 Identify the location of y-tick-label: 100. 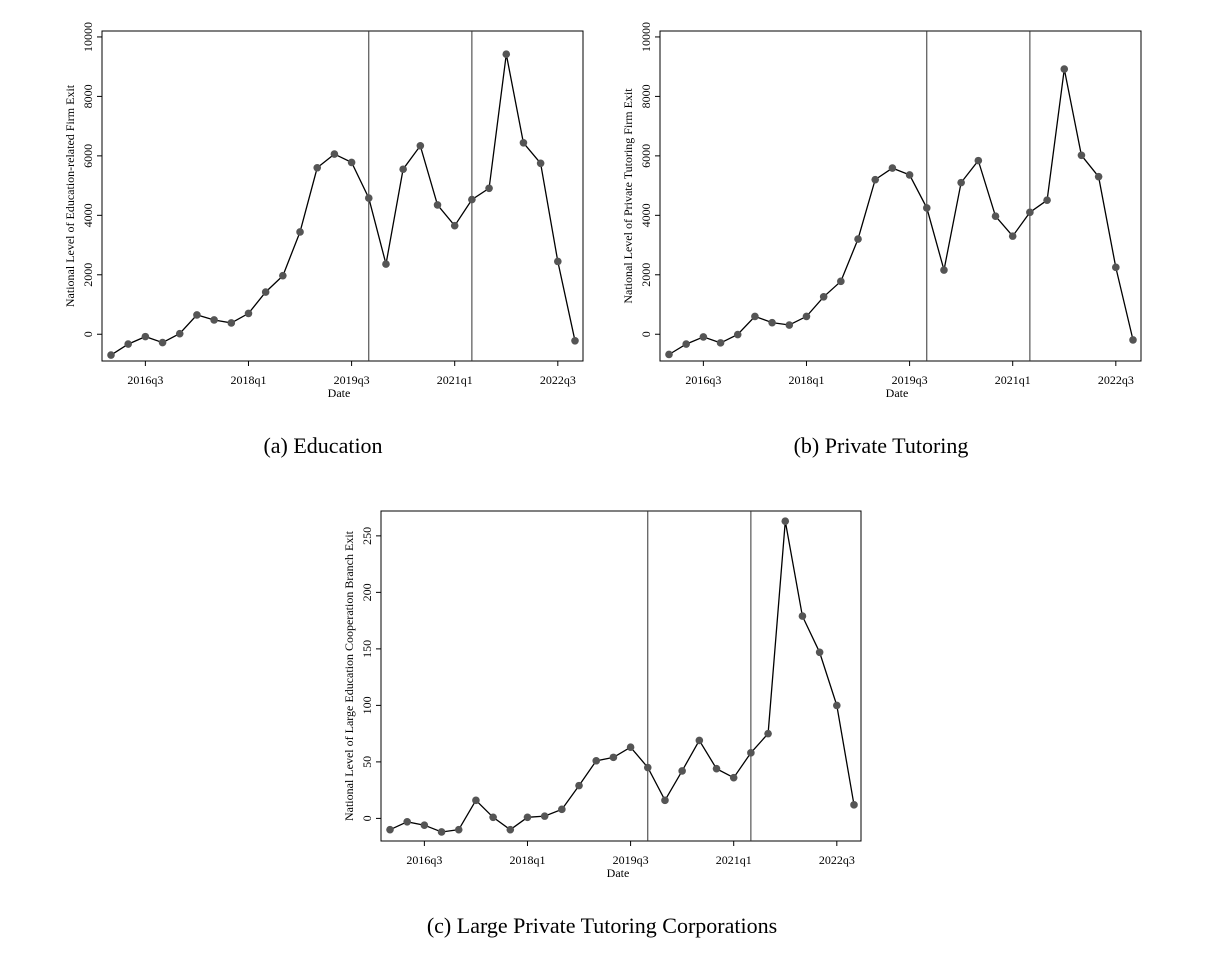
(367, 705).